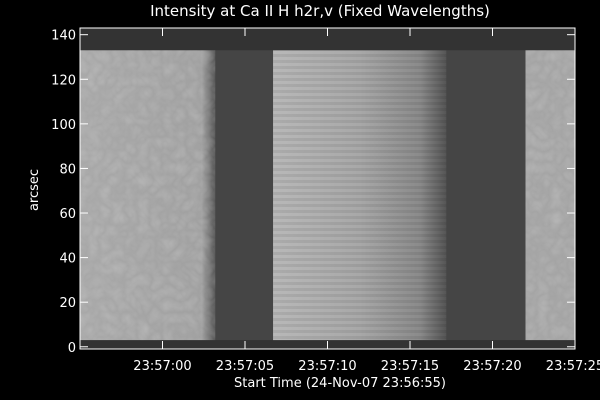 This screenshot has width=600, height=400. Describe the element at coordinates (63, 125) in the screenshot. I see `y-tick-label: 100` at that location.